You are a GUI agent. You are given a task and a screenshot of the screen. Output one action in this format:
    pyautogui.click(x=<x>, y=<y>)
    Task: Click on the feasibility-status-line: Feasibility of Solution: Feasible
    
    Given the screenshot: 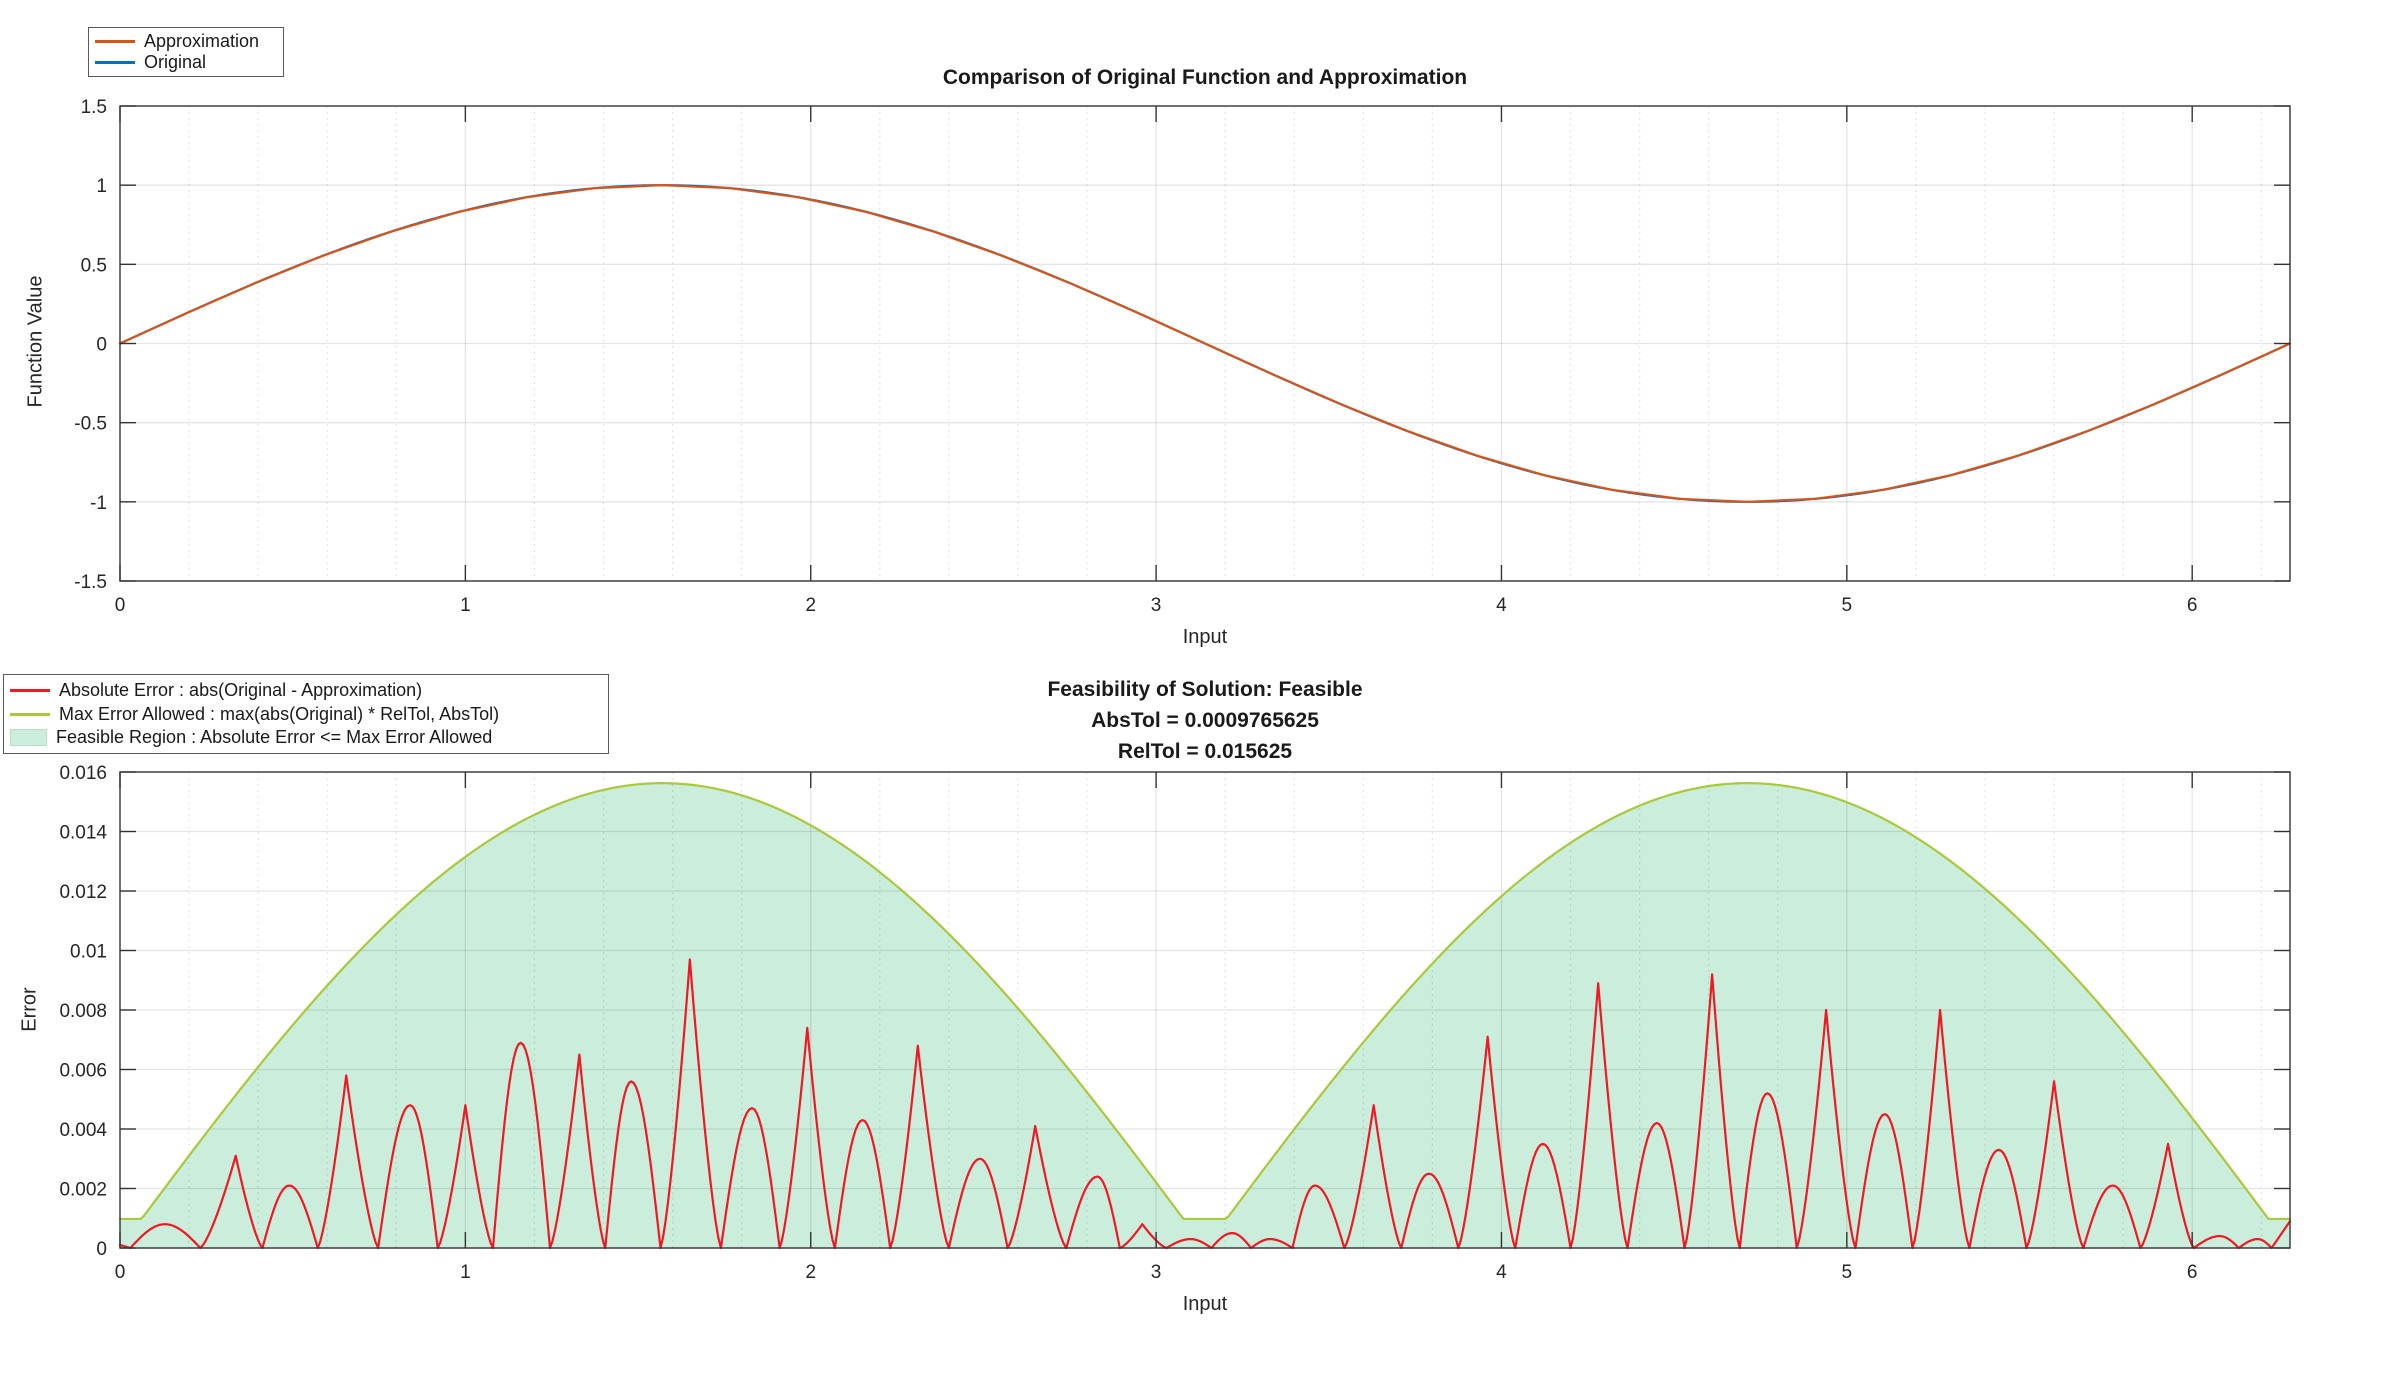 What is the action you would take?
    pyautogui.click(x=1205, y=689)
    